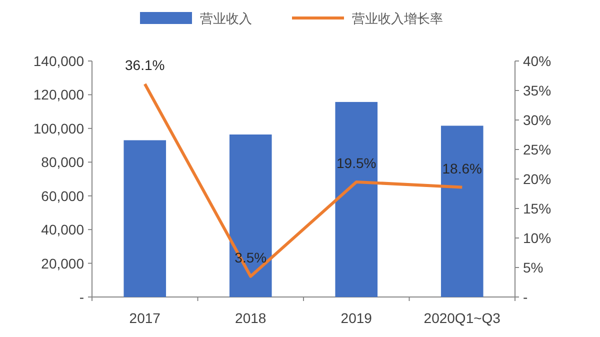  I want to click on y2-tick-label: 25%, so click(537, 150).